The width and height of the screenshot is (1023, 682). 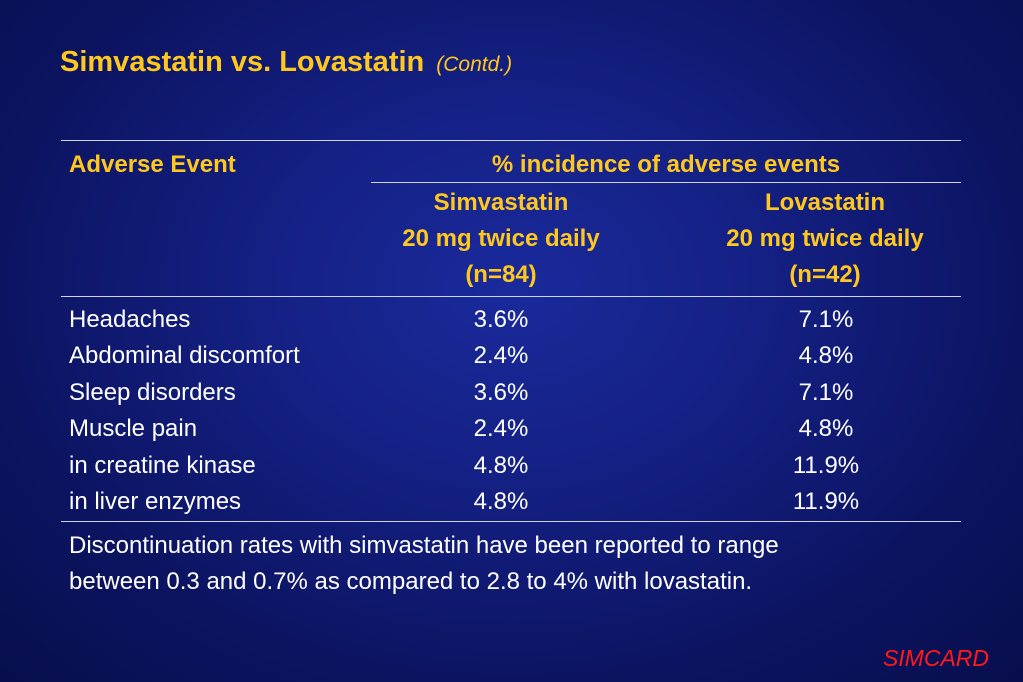 I want to click on column-drug-name: Lovastatin, so click(x=825, y=202).